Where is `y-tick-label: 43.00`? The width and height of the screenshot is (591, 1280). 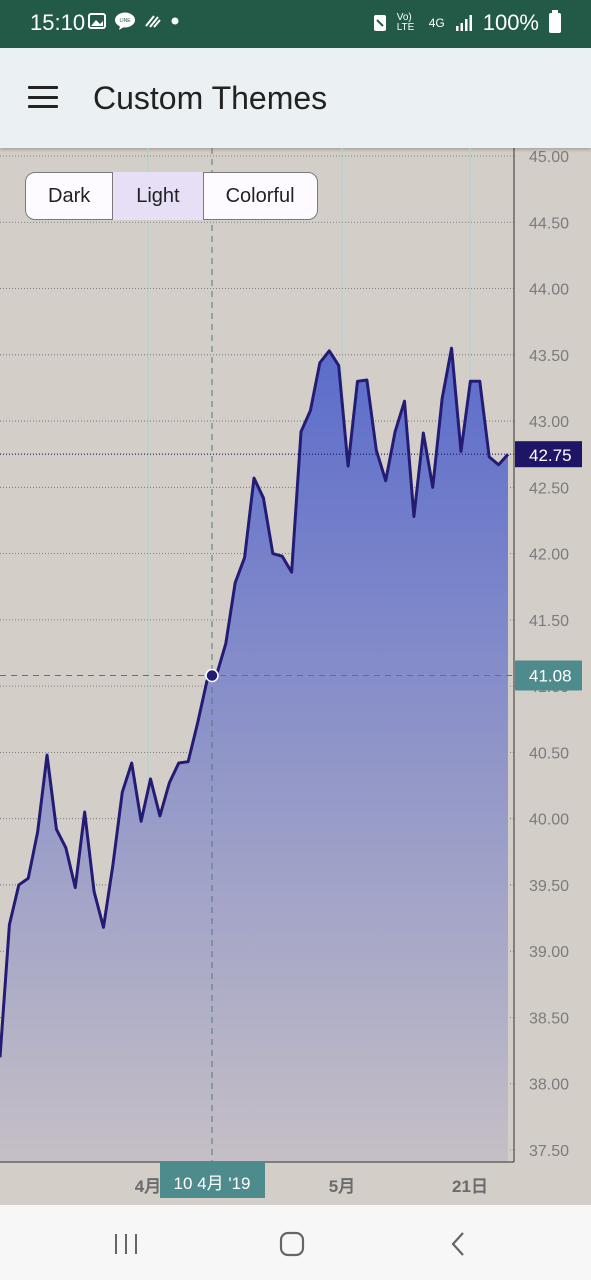
y-tick-label: 43.00 is located at coordinates (549, 422).